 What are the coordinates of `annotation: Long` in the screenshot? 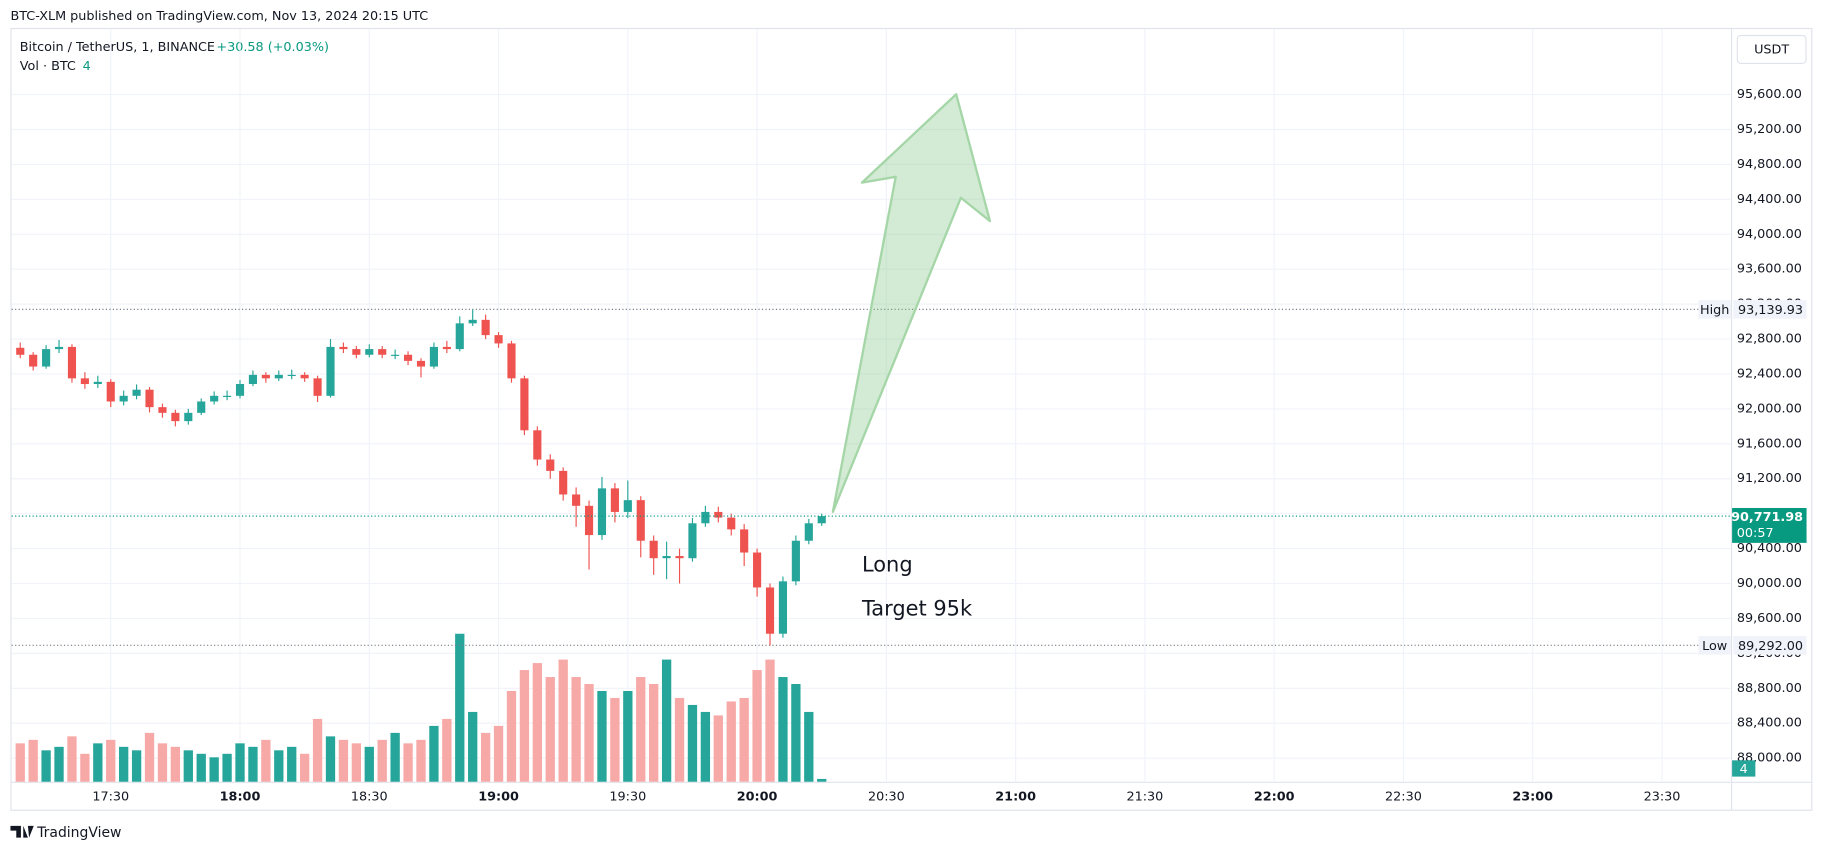 It's located at (887, 564).